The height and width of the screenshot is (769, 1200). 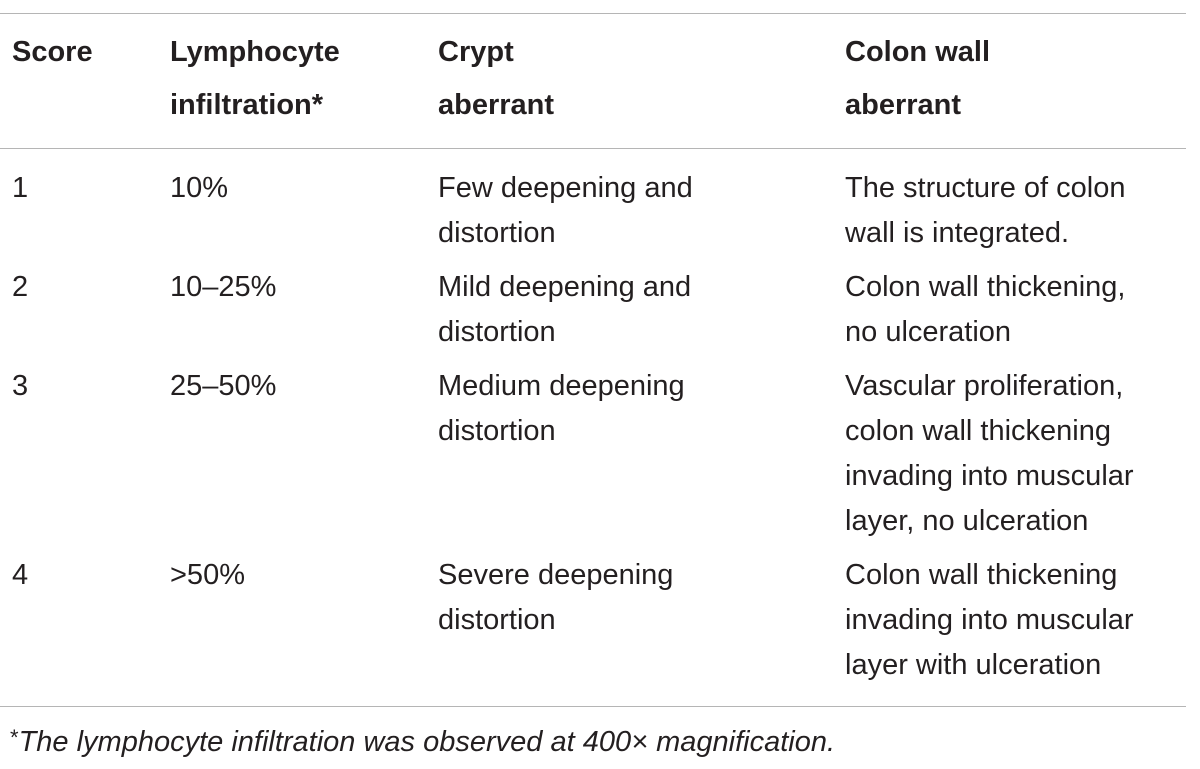 I want to click on row-2-crypt: Mild deepening and distortion, so click(x=564, y=310).